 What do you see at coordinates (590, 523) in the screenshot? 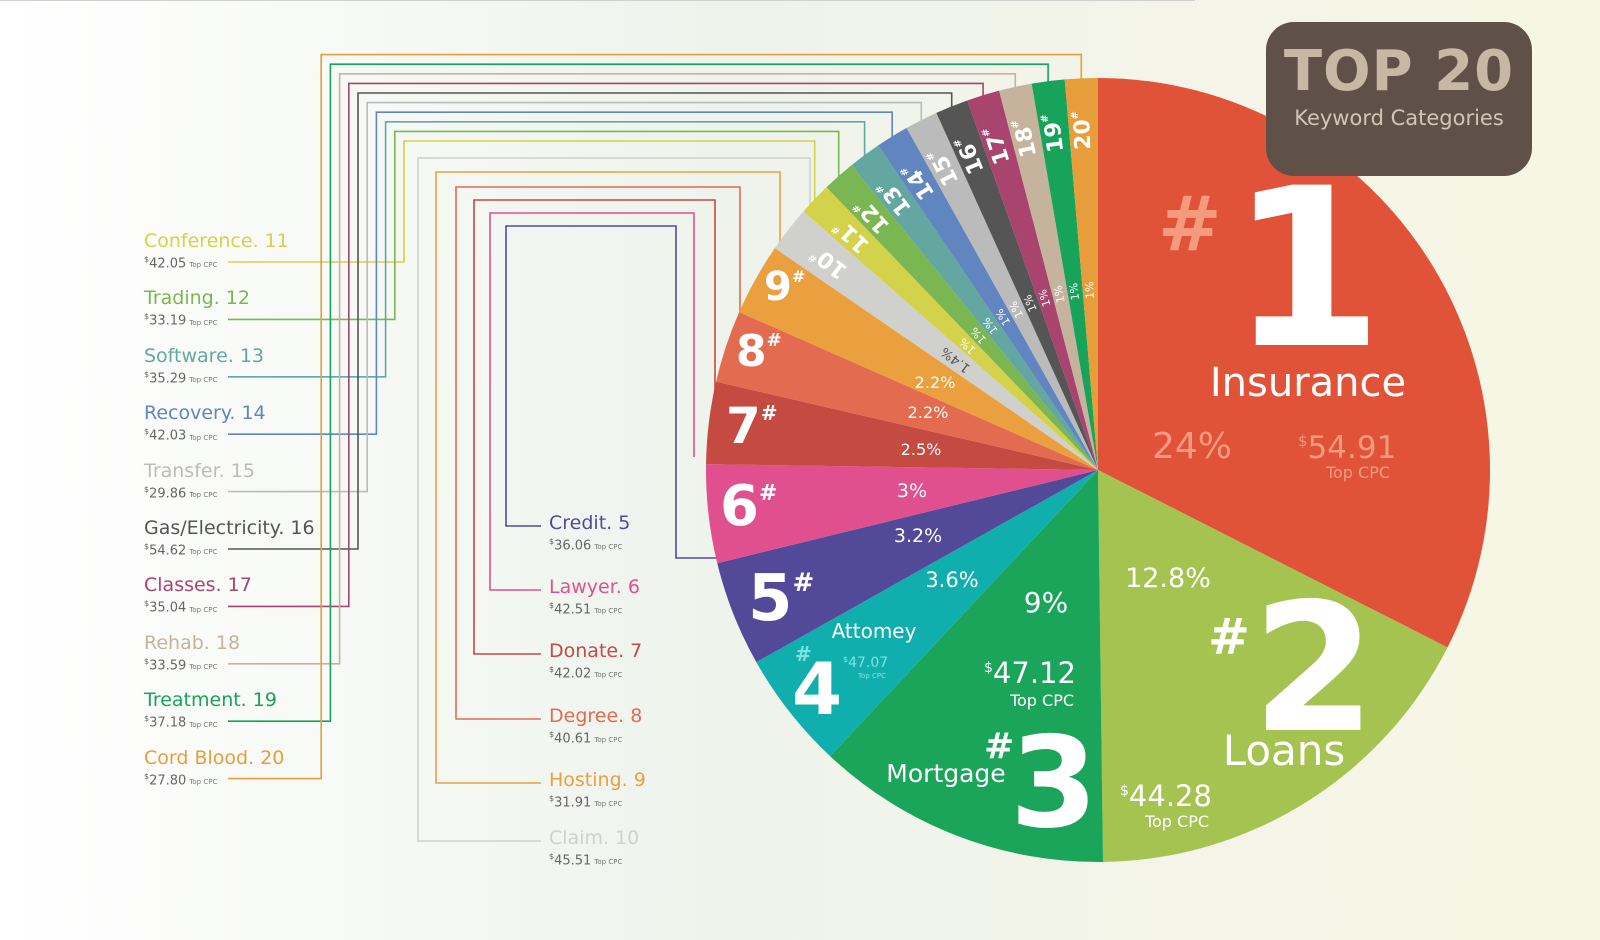
I see `legend-name-5: Credit. 5` at bounding box center [590, 523].